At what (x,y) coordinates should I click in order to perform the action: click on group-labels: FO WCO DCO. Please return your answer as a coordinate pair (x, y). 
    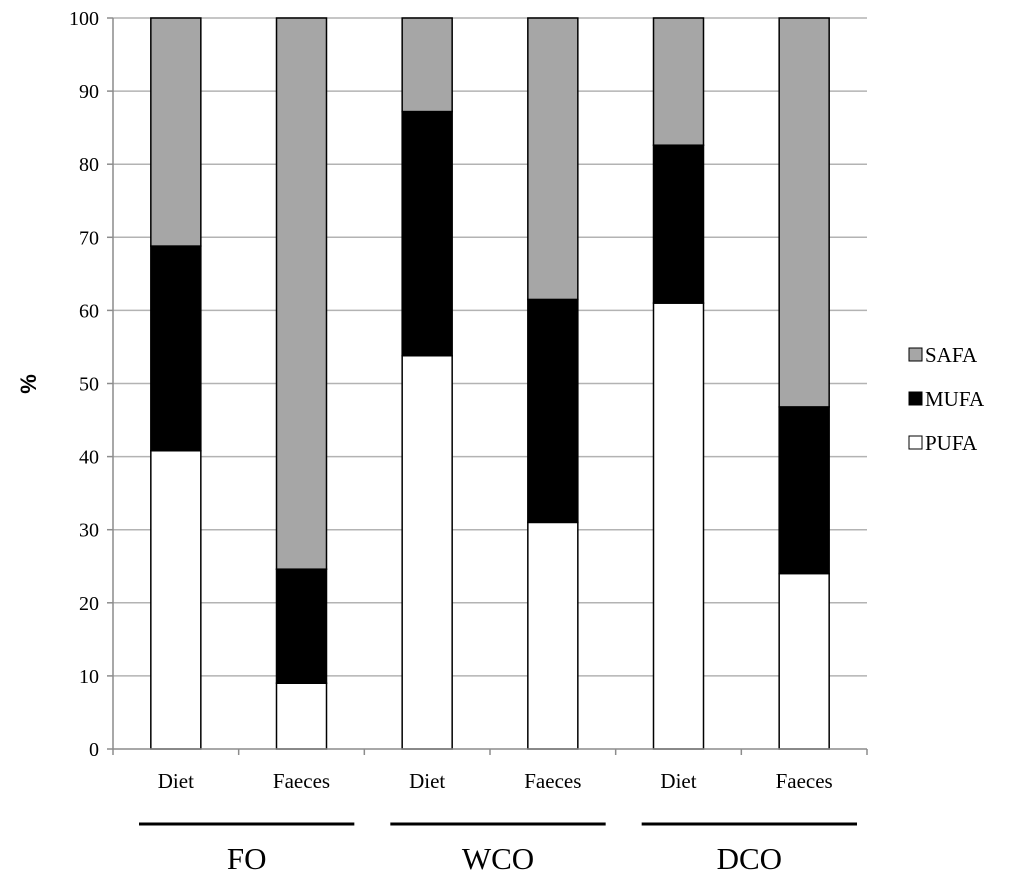
    Looking at the image, I should click on (498, 847).